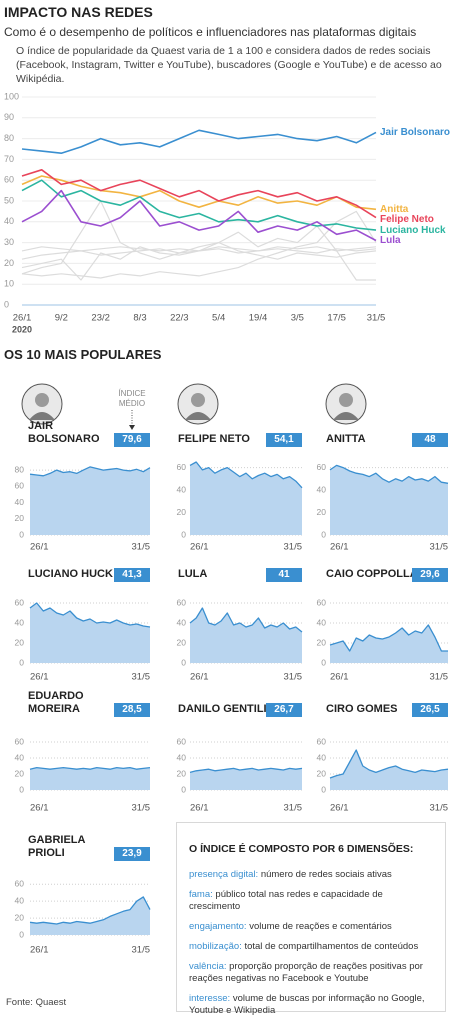 The height and width of the screenshot is (1024, 454). I want to click on dimension-term: interesse:, so click(210, 998).